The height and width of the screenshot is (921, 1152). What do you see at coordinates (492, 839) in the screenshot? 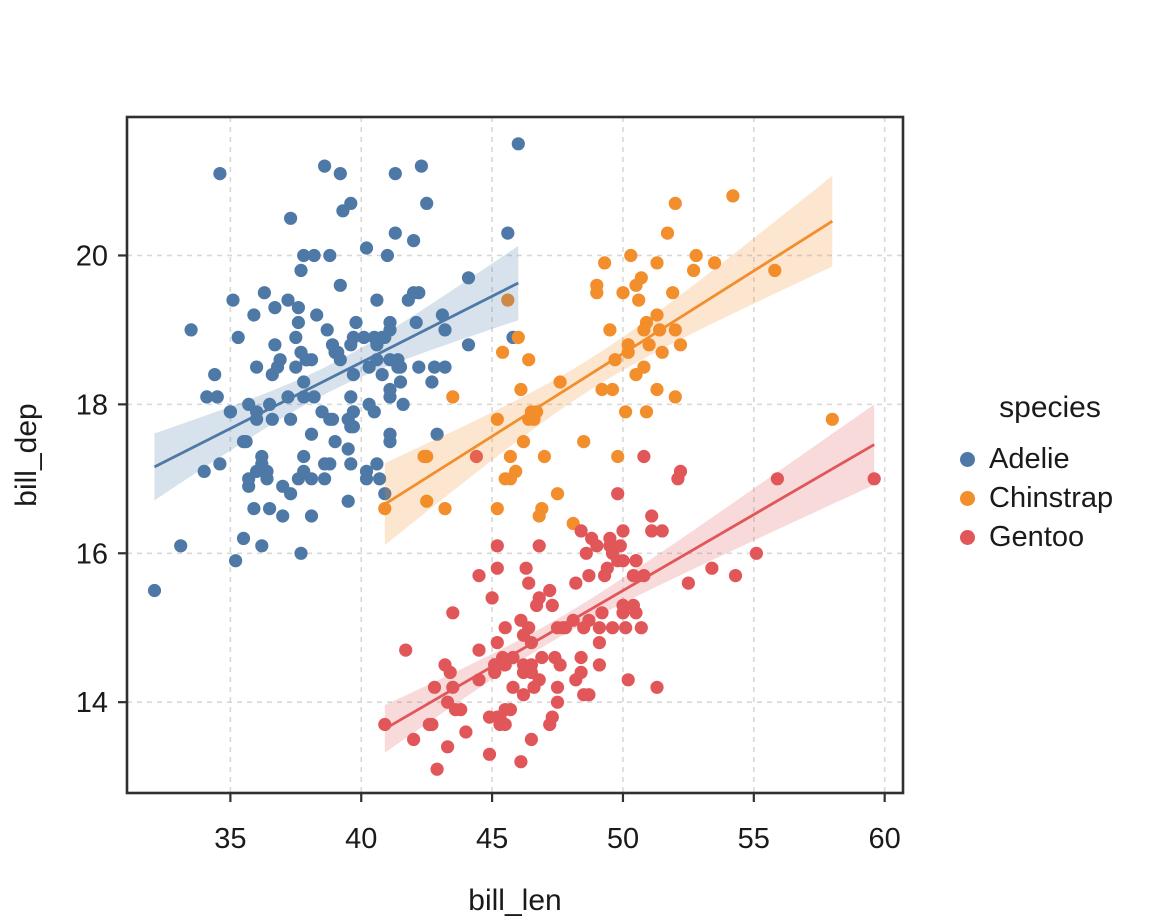
I see `x-tick-label: 45` at bounding box center [492, 839].